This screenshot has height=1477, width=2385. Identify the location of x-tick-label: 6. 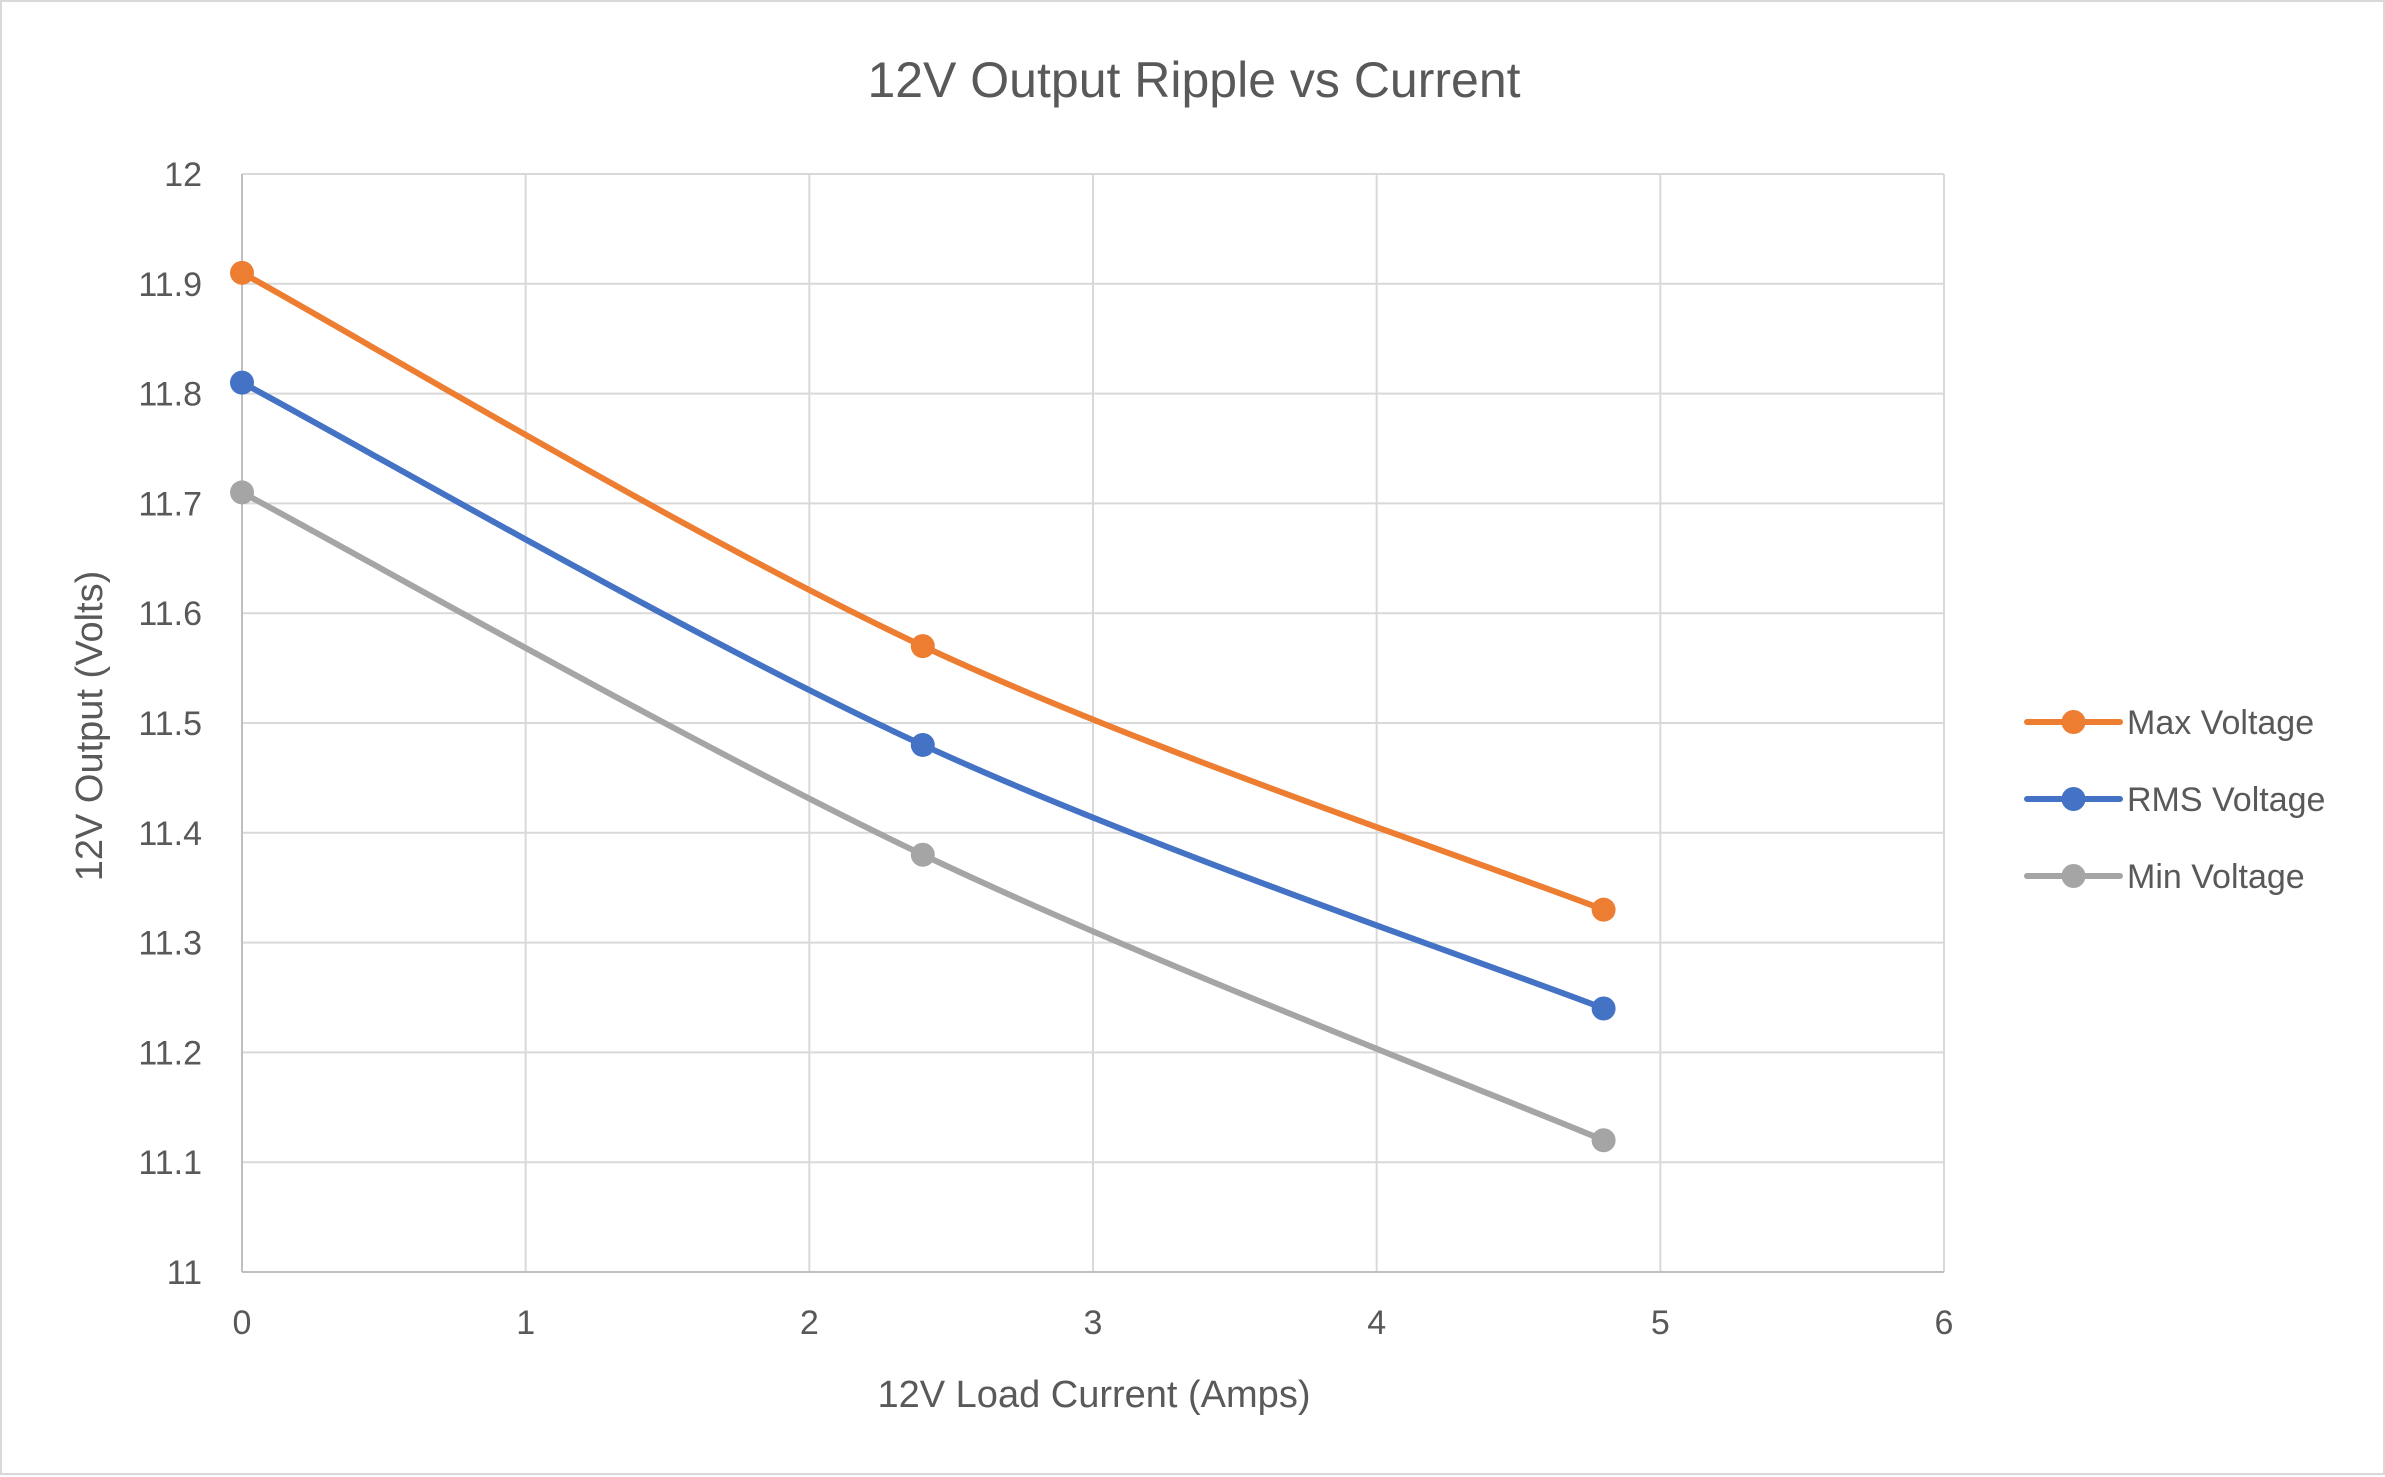
(1944, 1323).